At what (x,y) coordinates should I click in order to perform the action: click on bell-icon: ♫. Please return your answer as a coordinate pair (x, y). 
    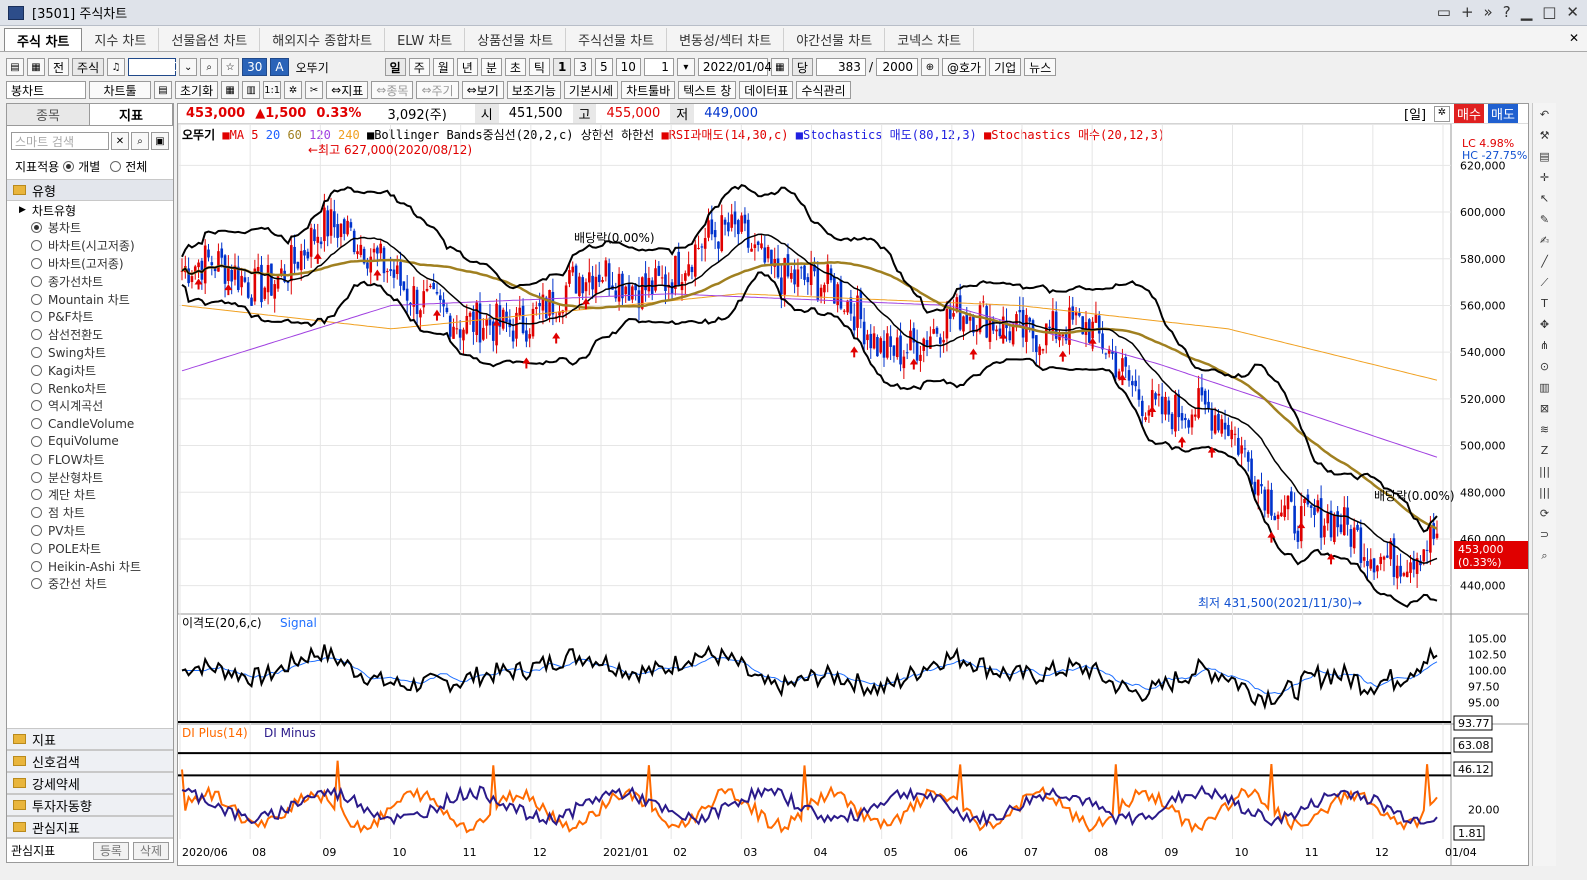
    Looking at the image, I should click on (116, 67).